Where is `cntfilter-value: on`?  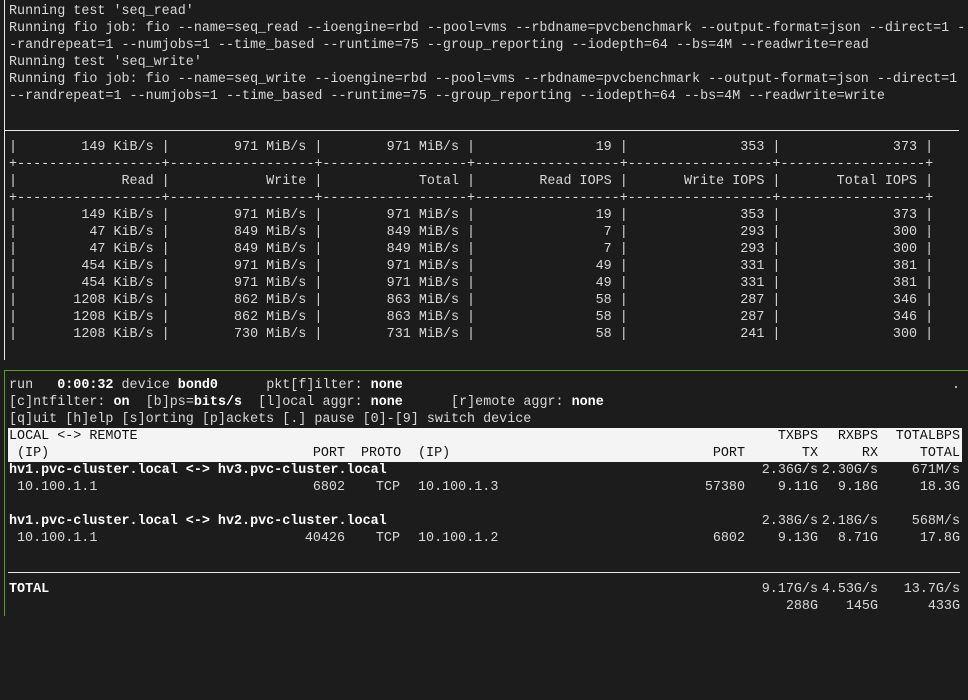 cntfilter-value: on is located at coordinates (121, 402).